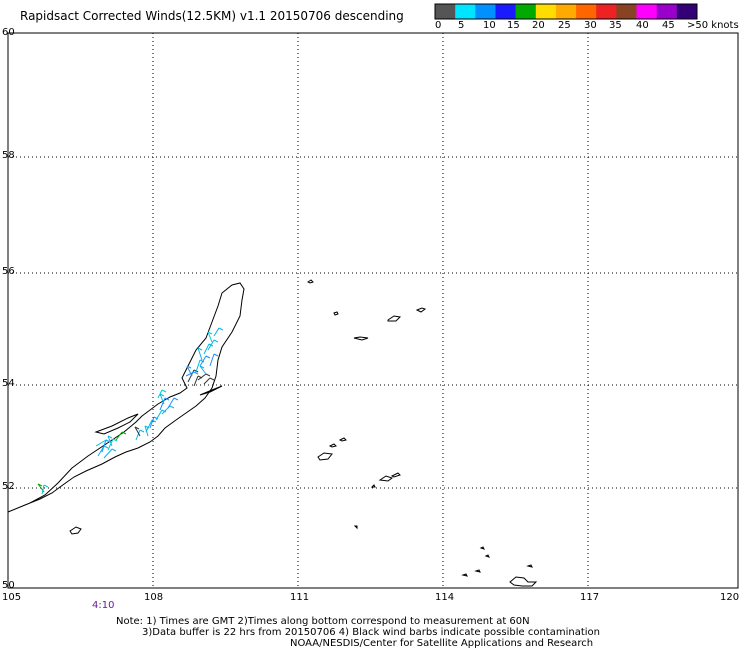 The width and height of the screenshot is (740, 650). What do you see at coordinates (116, 424) in the screenshot?
I see `olkhon-outline` at bounding box center [116, 424].